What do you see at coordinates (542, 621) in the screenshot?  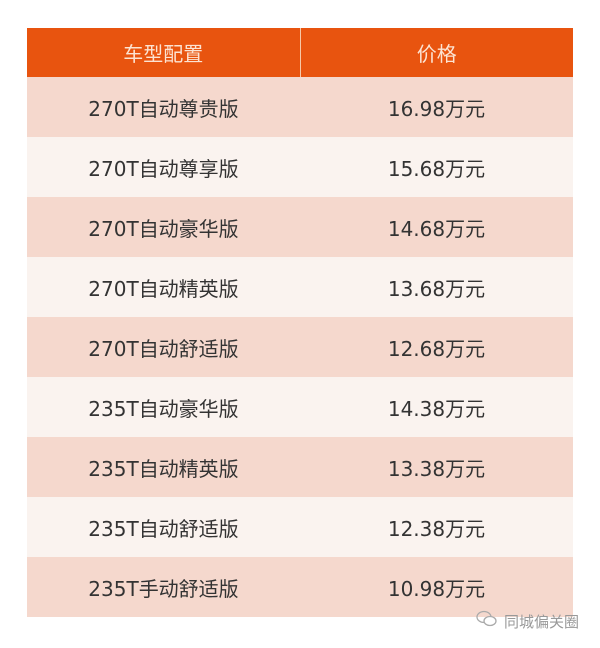 I see `watermark-text: 同城偏关圈` at bounding box center [542, 621].